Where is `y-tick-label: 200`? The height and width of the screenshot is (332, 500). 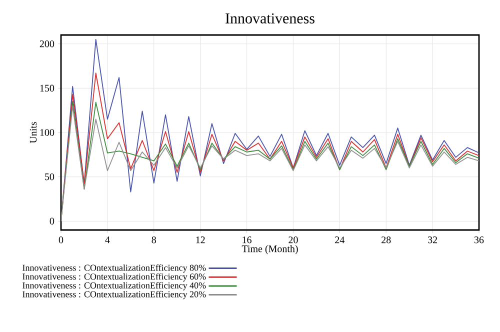 y-tick-label: 200 is located at coordinates (47, 44).